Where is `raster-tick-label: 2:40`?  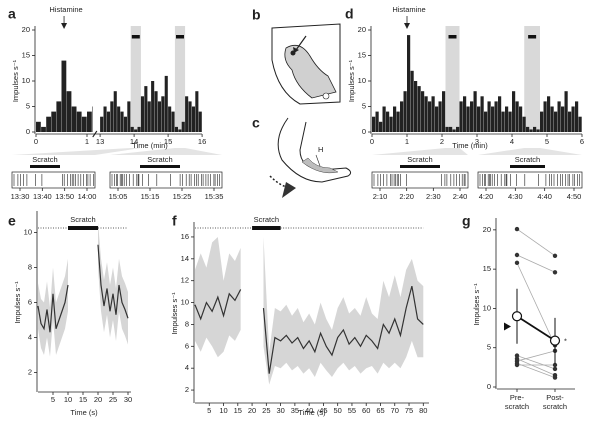
raster-tick-label: 2:40 is located at coordinates (460, 196).